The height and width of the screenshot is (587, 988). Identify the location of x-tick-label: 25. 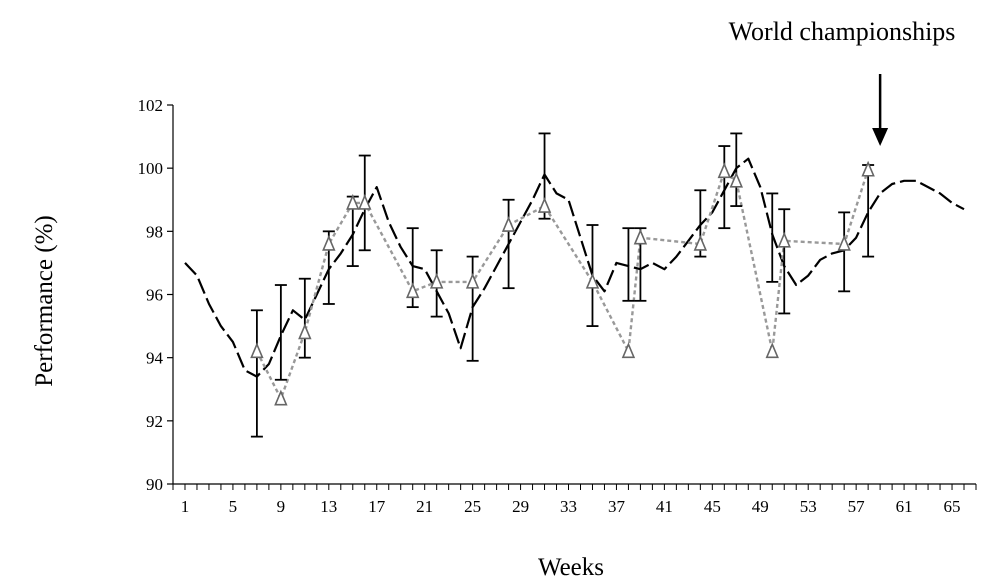
(472, 506).